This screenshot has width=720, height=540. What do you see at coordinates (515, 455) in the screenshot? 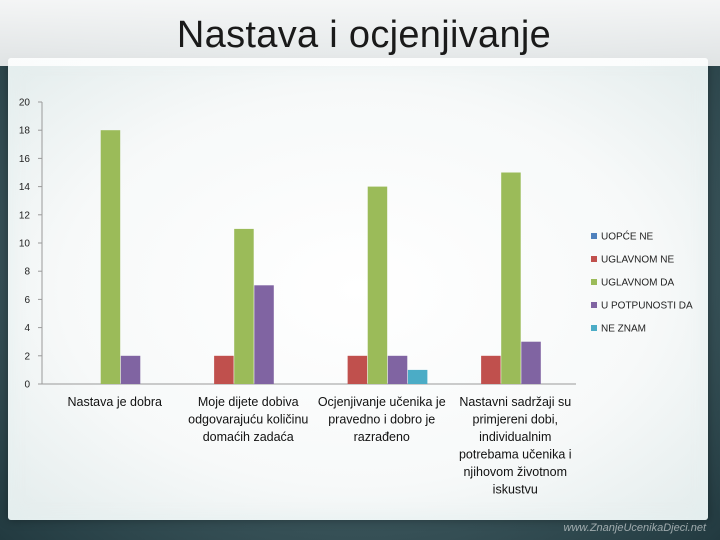
I see `x-category-label-line: potrebama učenika i` at bounding box center [515, 455].